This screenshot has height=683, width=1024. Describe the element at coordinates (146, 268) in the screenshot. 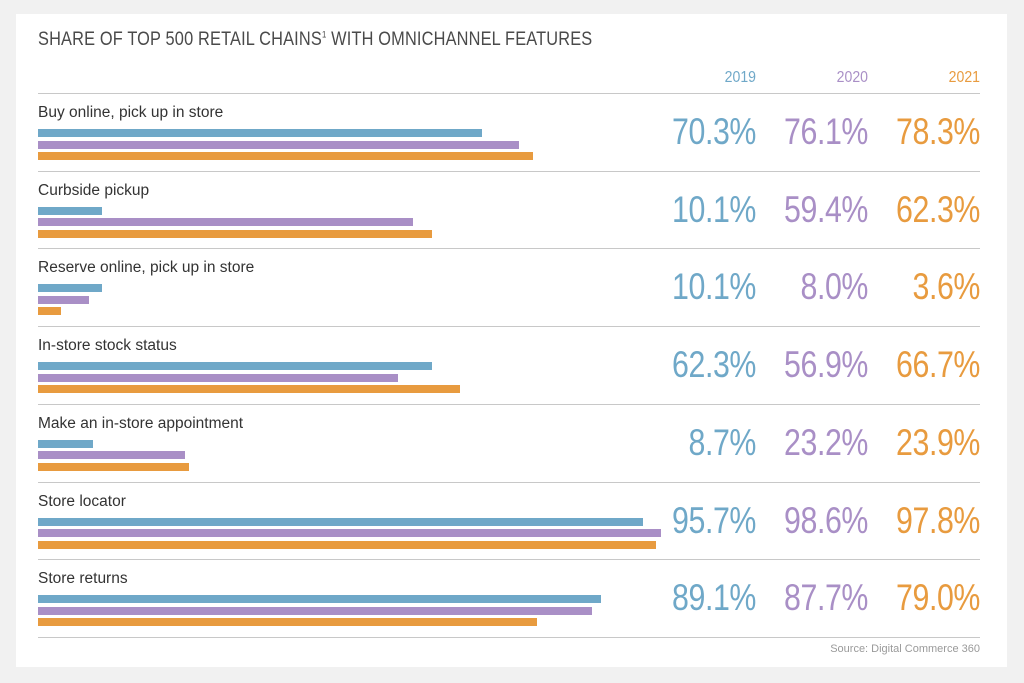

I see `category-label: Reserve online, pick up in store` at that location.